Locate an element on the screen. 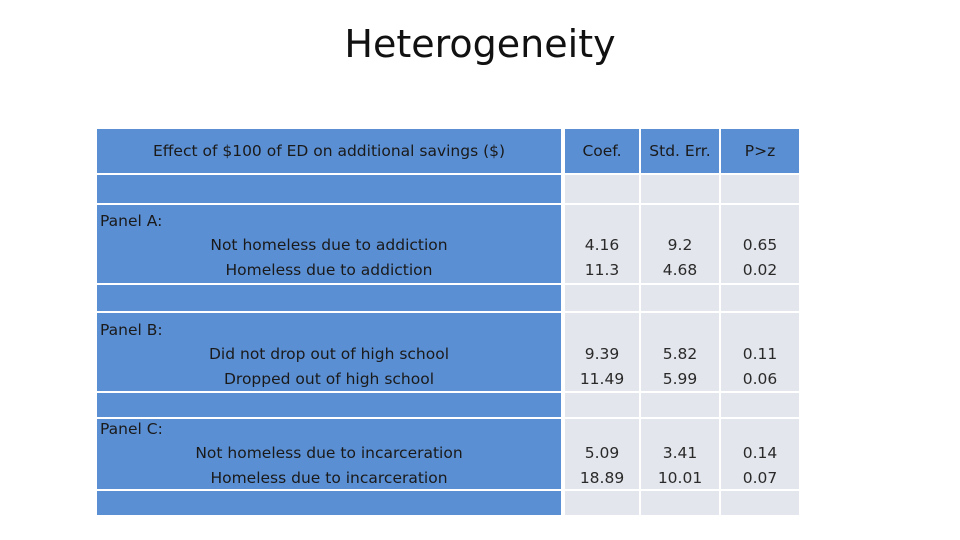  p-value: 0.14 is located at coordinates (760, 453).